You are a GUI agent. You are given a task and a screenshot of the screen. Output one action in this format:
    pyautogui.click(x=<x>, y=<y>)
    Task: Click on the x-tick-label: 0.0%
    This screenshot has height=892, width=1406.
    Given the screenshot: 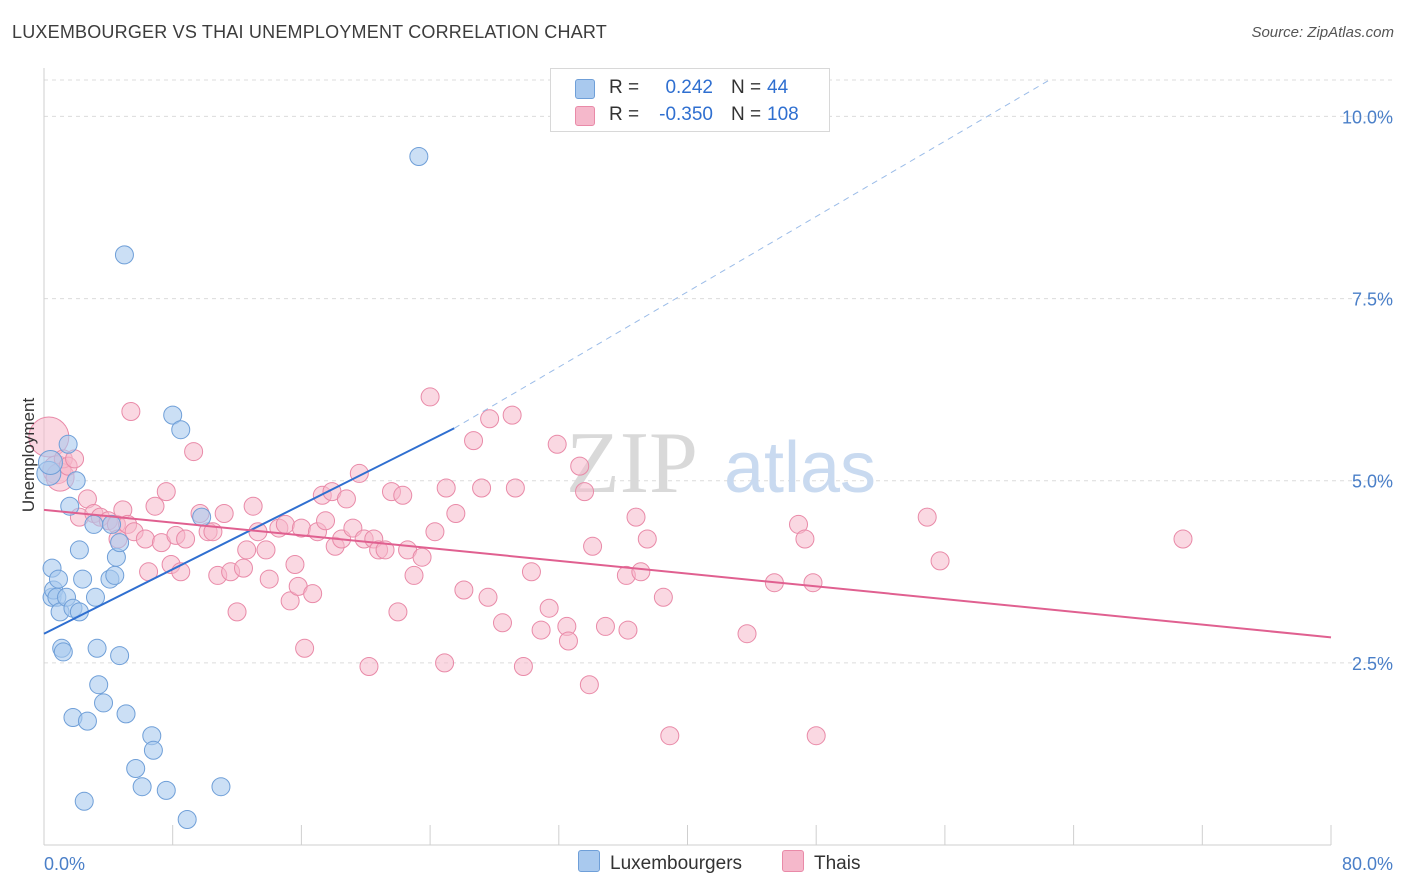 What is the action you would take?
    pyautogui.click(x=64, y=864)
    